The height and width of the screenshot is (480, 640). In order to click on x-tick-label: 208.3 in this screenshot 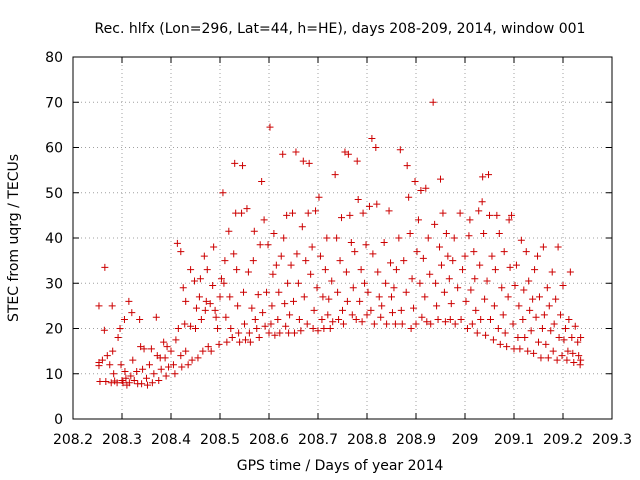, I will do `click(122, 440)`.